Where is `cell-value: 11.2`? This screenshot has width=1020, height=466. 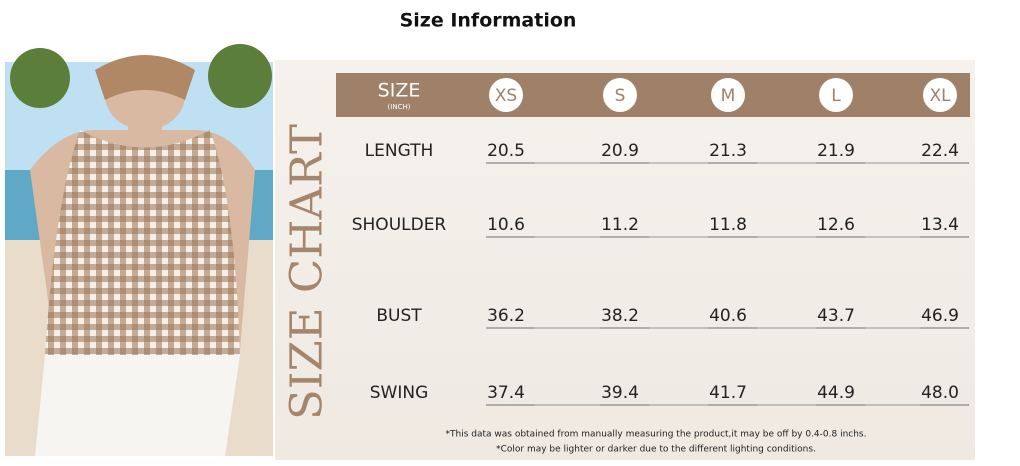 cell-value: 11.2 is located at coordinates (620, 225).